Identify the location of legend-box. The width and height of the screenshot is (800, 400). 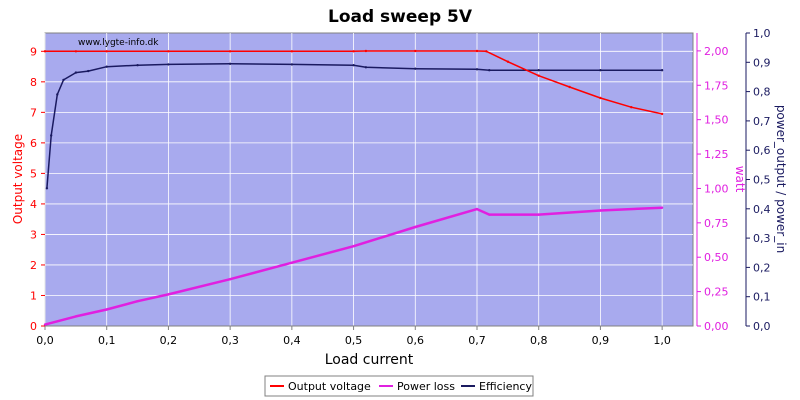
(399, 386).